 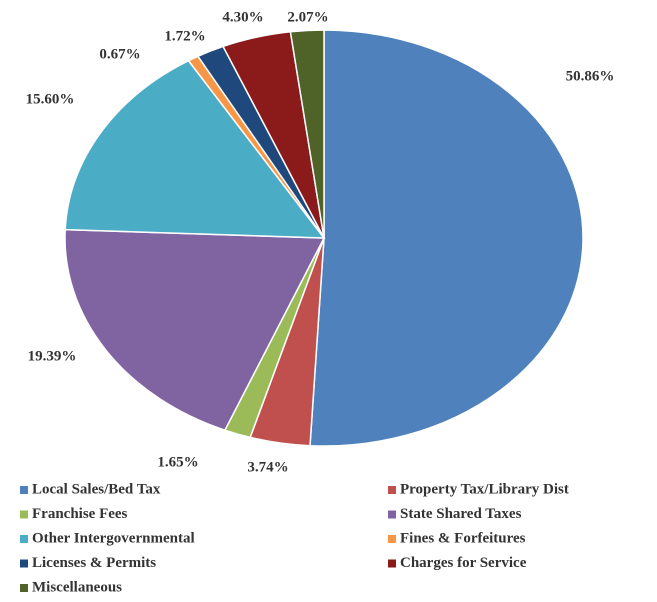 What do you see at coordinates (267, 467) in the screenshot?
I see `data-label: 3.74%` at bounding box center [267, 467].